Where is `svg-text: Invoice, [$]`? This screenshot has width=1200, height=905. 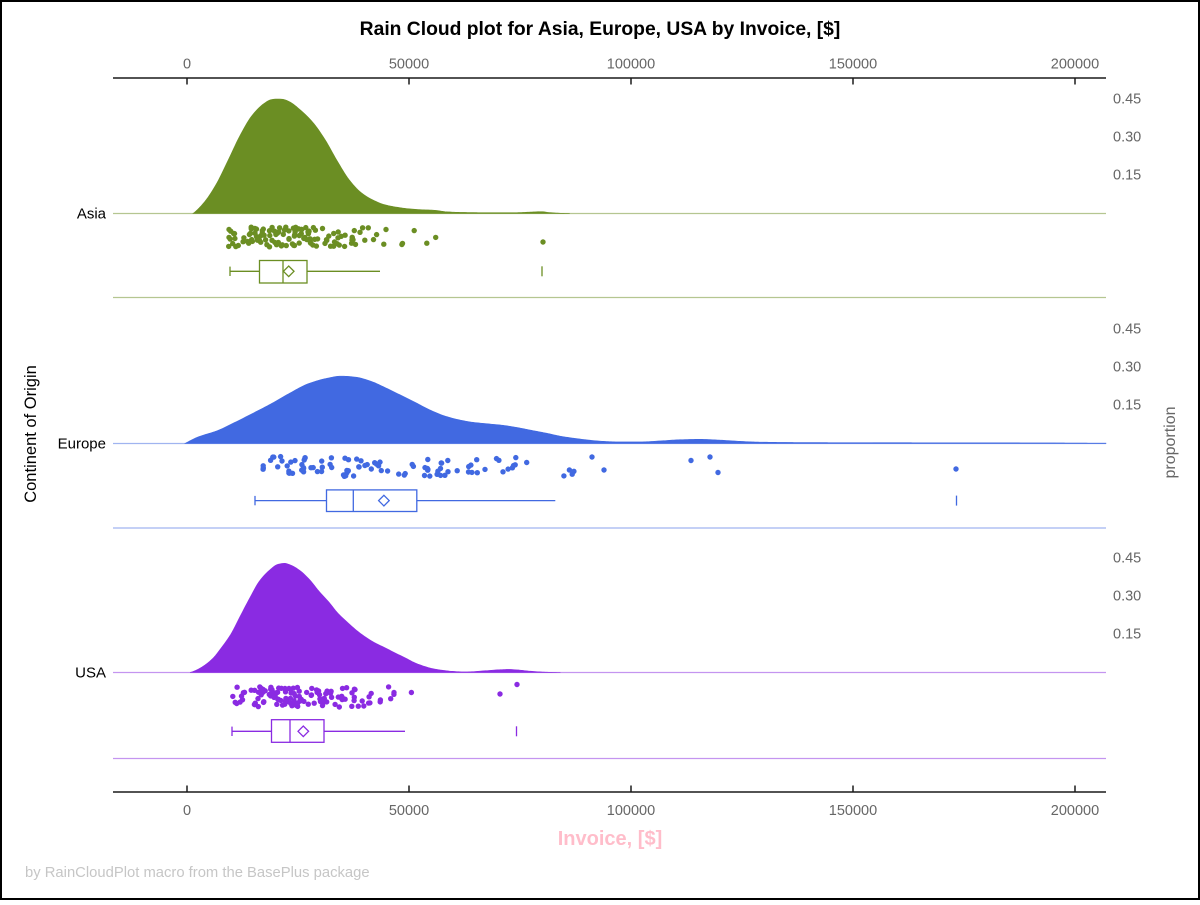
svg-text: Invoice, [$] is located at coordinates (610, 839).